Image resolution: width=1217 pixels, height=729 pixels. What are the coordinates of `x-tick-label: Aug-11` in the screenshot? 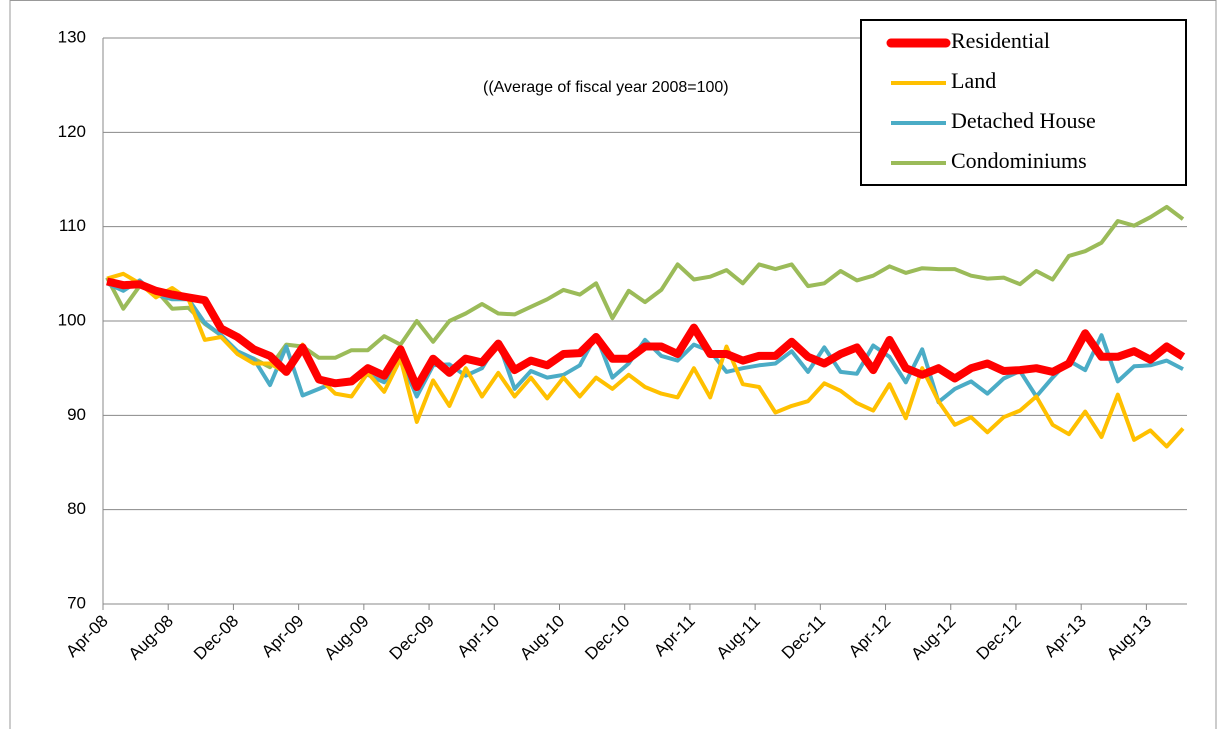 It's located at (738, 636).